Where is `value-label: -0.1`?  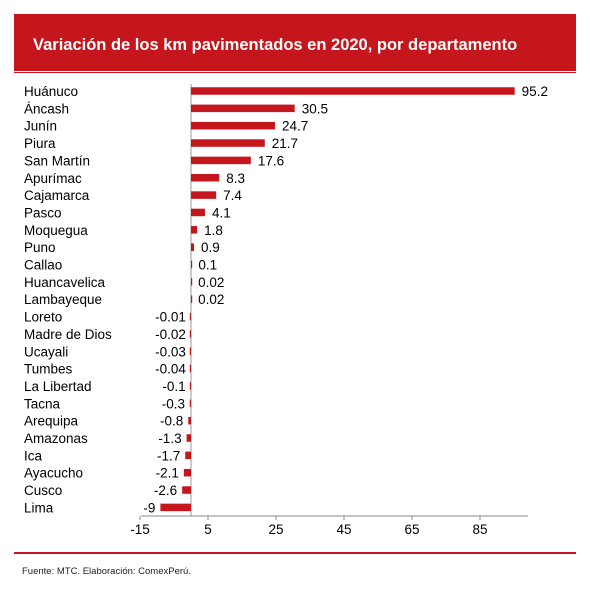
value-label: -0.1 is located at coordinates (173, 386).